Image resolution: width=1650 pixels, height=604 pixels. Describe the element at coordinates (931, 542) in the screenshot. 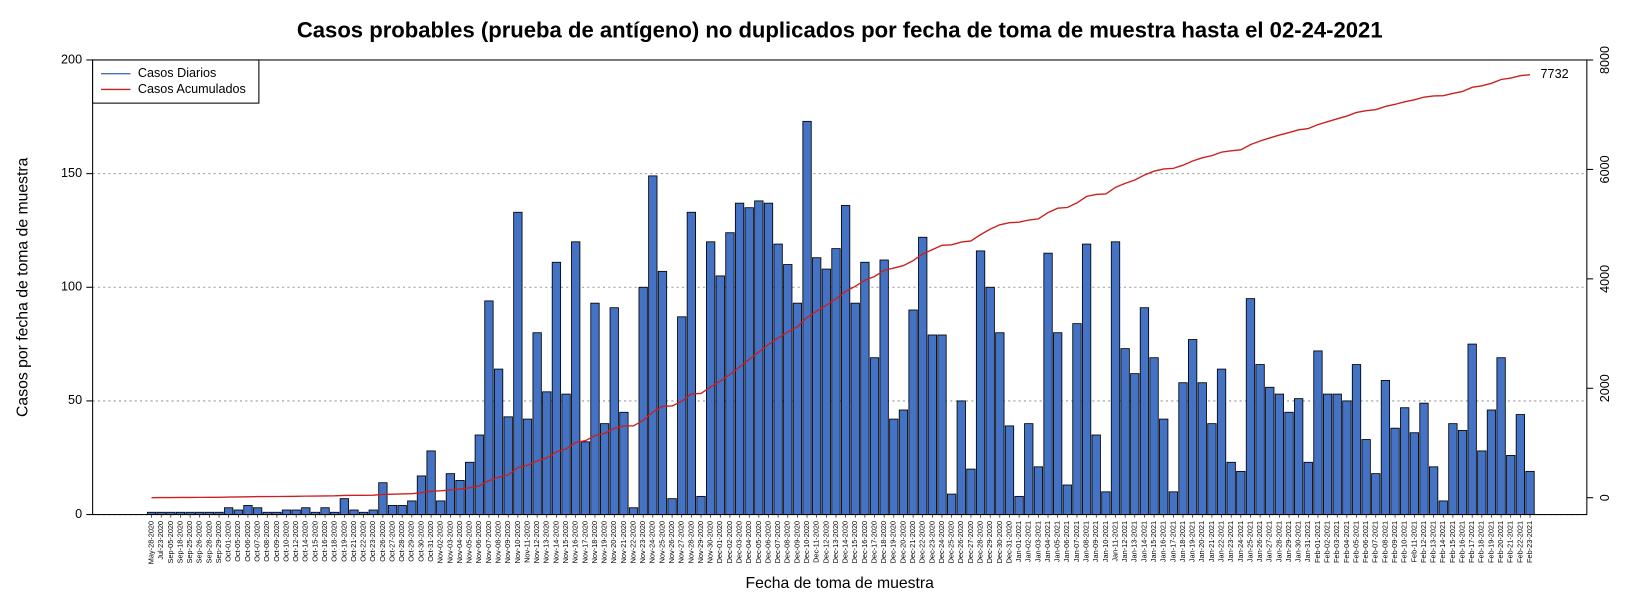

I see `x-tick-label: Dec-23-2020` at that location.